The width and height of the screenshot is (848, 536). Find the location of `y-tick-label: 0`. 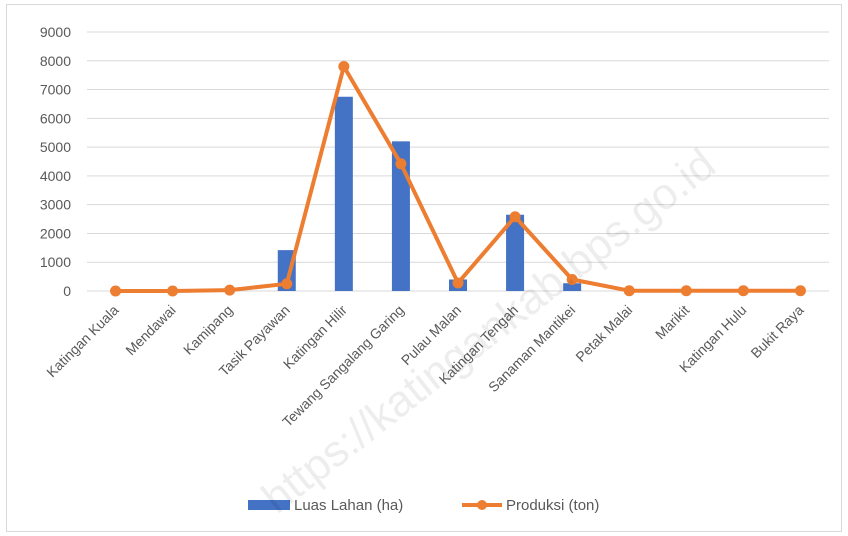

y-tick-label: 0 is located at coordinates (67, 291).